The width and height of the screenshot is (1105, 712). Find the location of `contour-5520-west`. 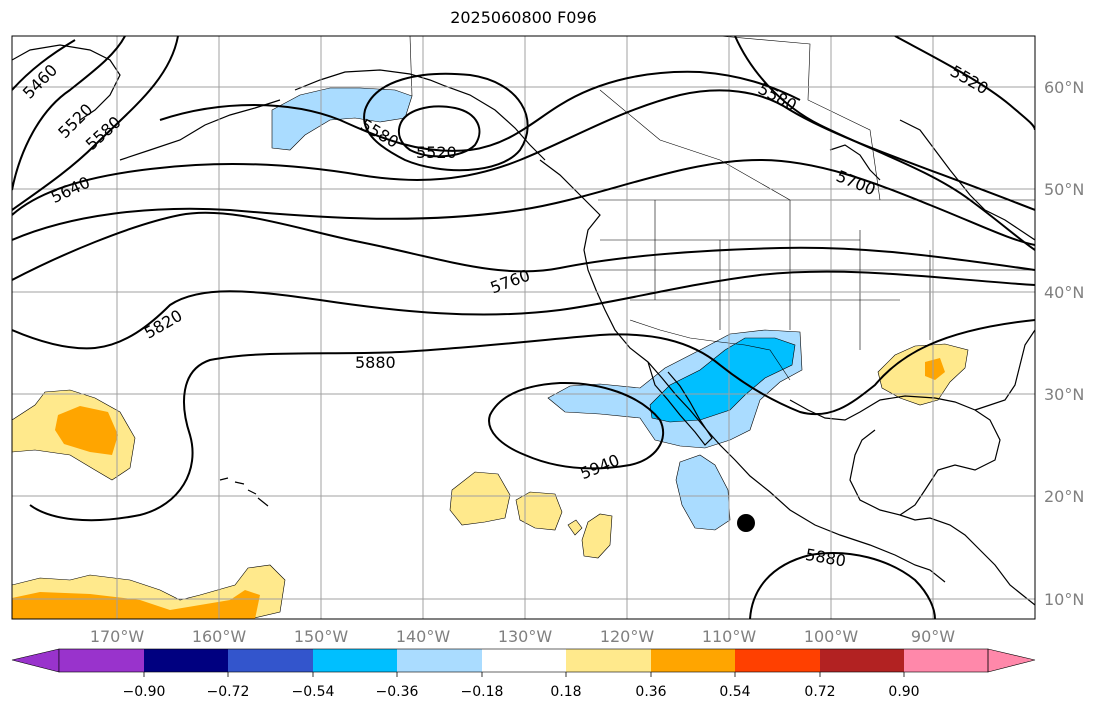

contour-5520-west is located at coordinates (69, 113).